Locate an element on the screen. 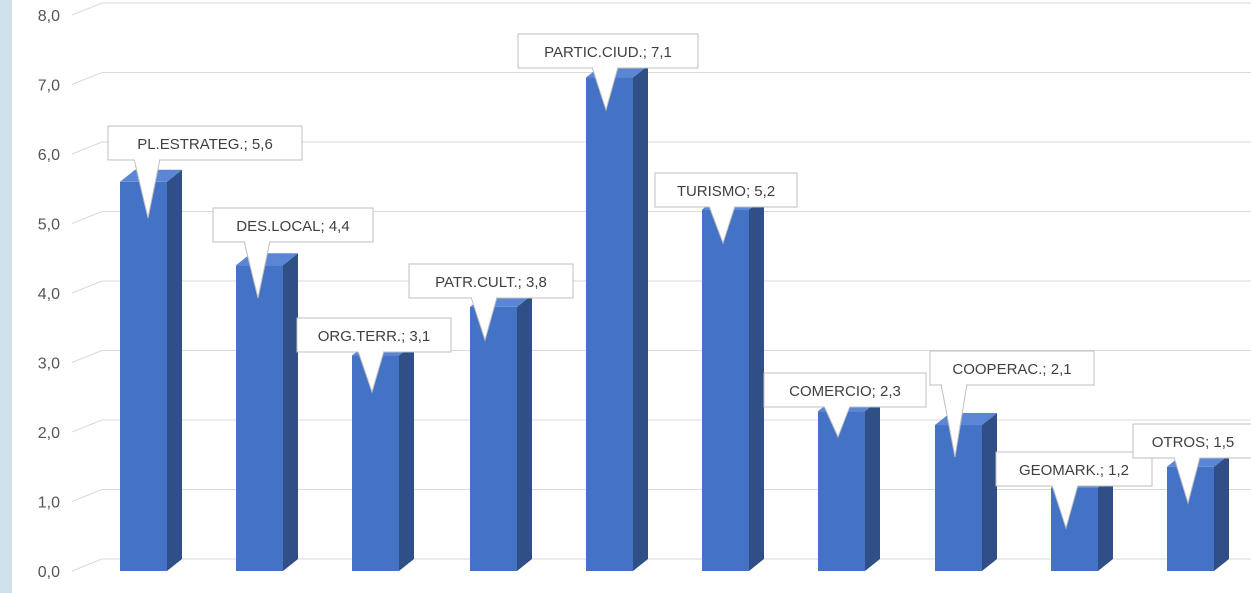 The image size is (1251, 593). data-label: COOPERAC.; 2,1 is located at coordinates (1012, 404).